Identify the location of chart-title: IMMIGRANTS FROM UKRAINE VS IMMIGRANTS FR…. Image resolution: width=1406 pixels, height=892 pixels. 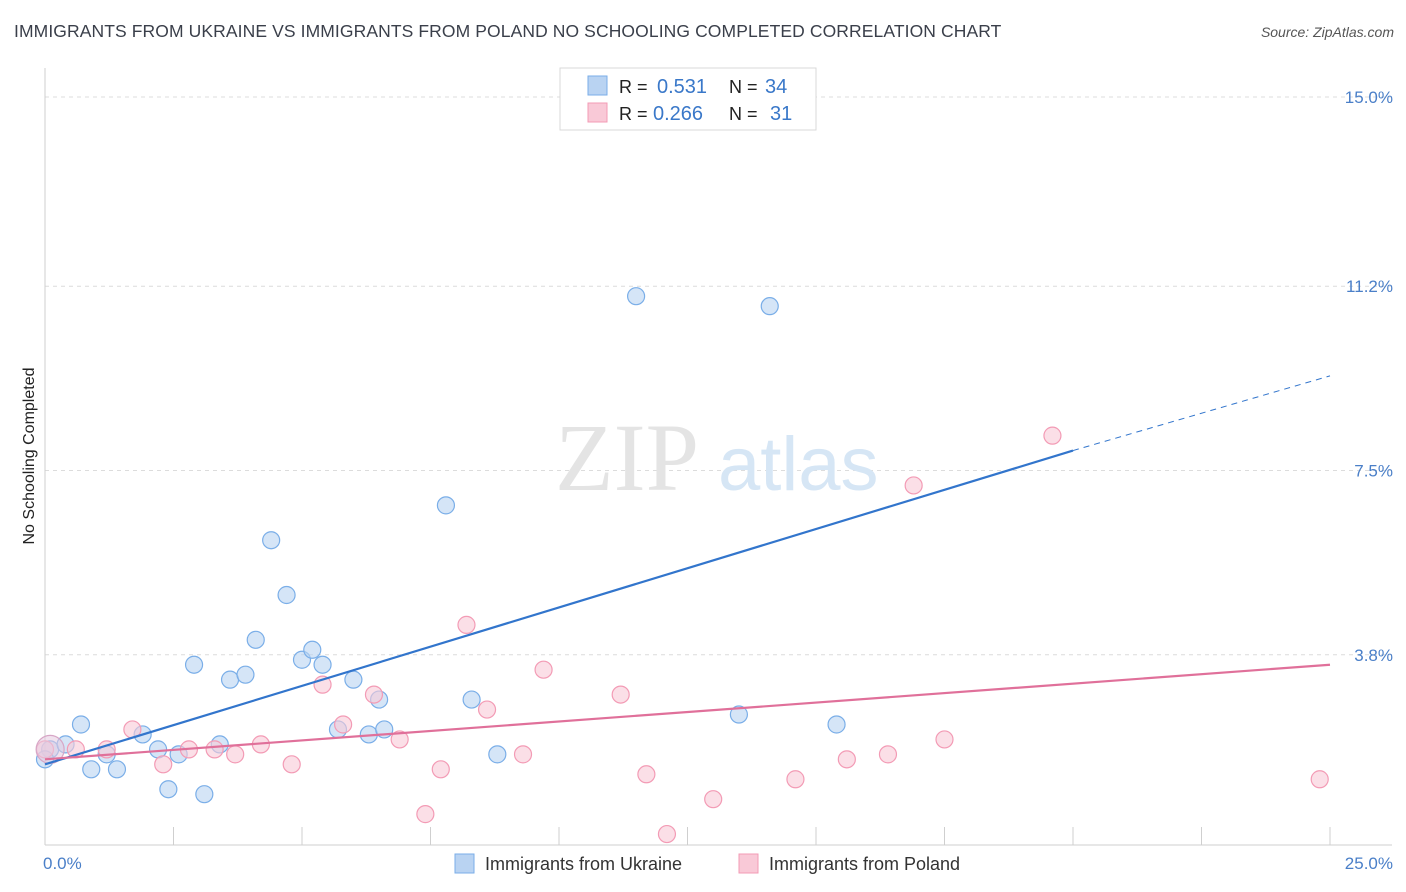
(508, 31).